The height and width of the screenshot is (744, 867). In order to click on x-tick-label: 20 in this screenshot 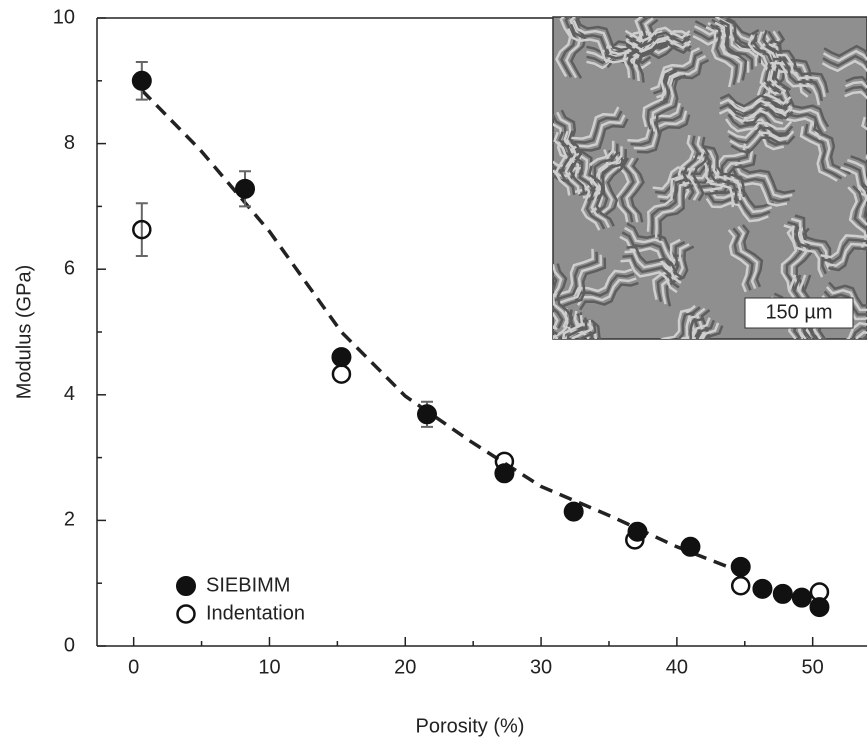, I will do `click(405, 667)`.